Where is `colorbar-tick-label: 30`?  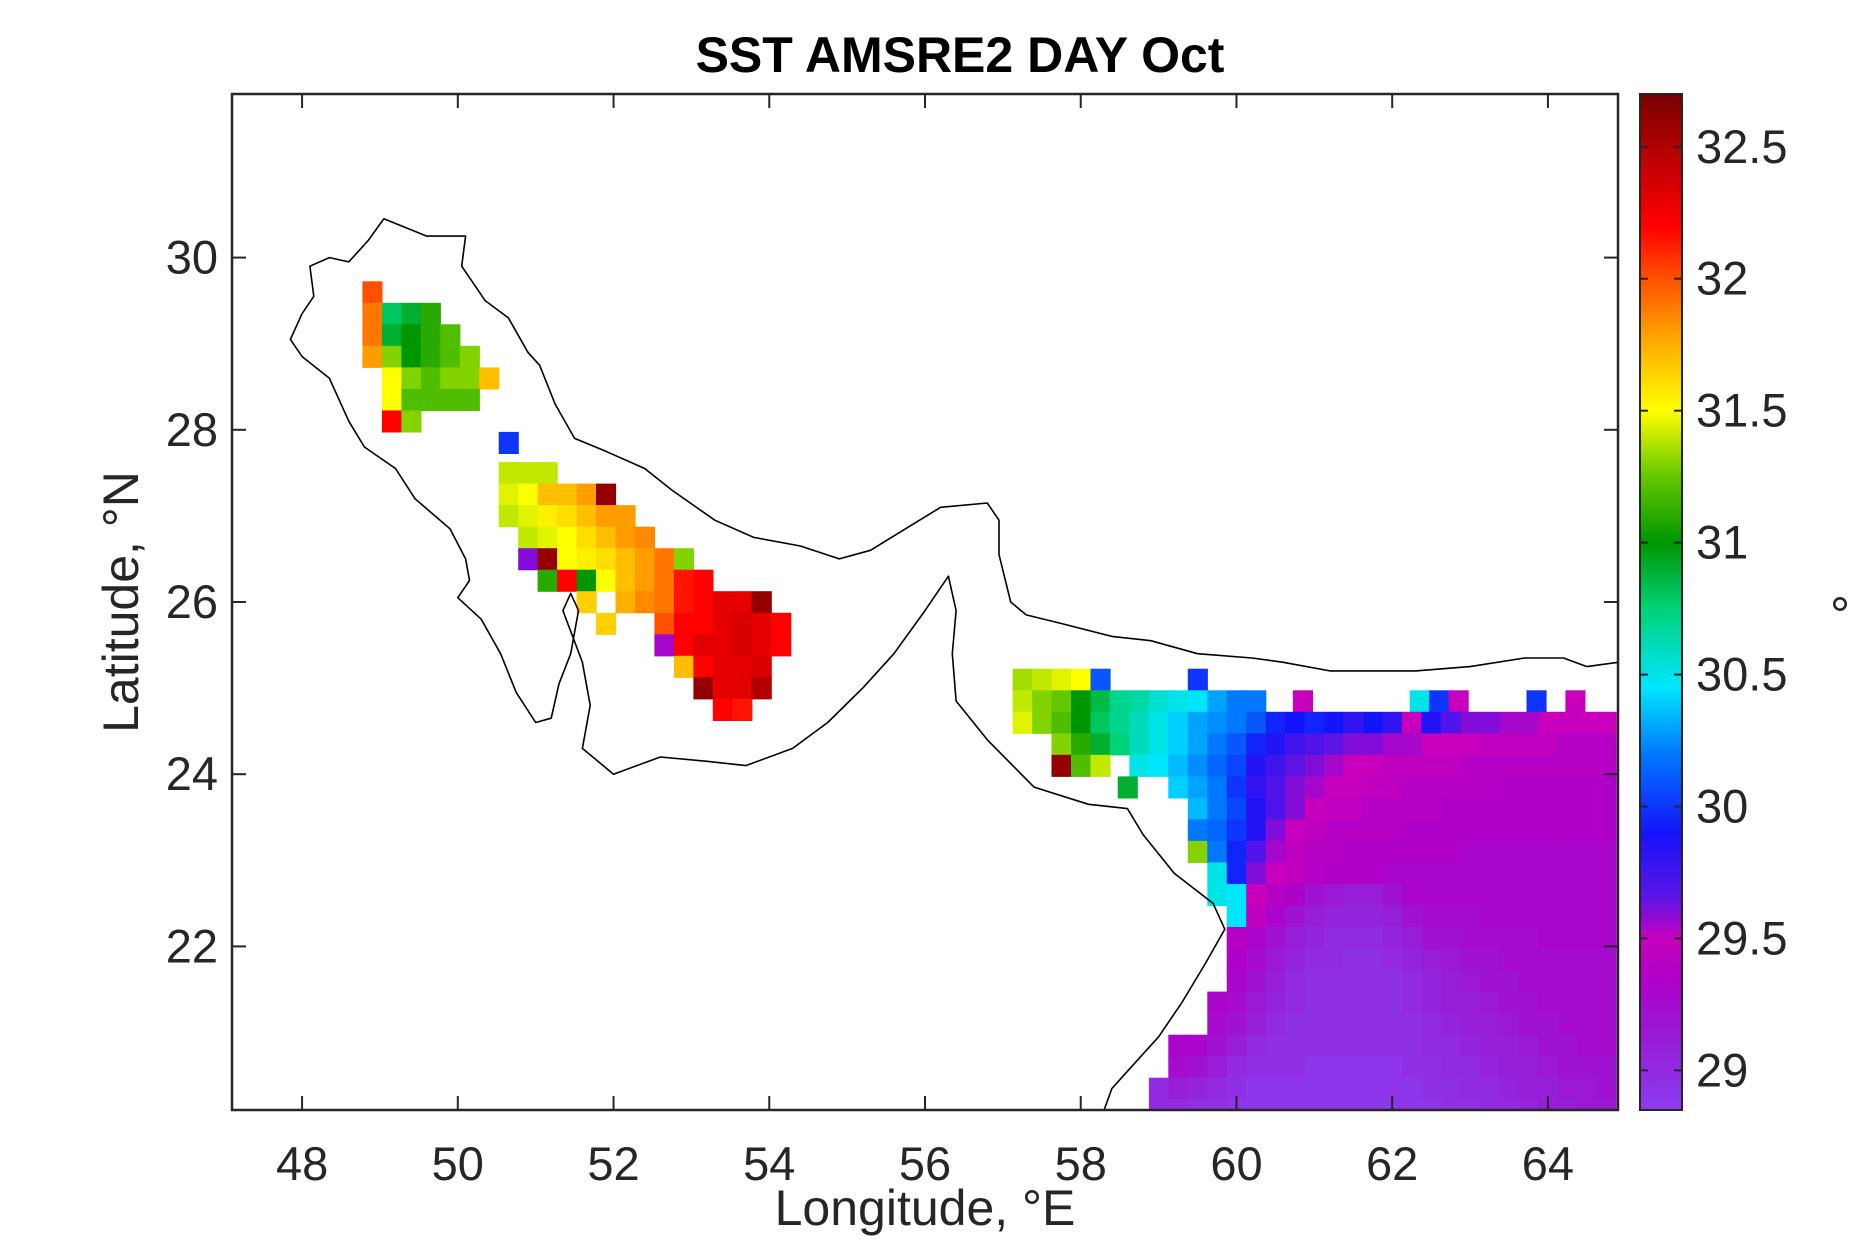
colorbar-tick-label: 30 is located at coordinates (1722, 806).